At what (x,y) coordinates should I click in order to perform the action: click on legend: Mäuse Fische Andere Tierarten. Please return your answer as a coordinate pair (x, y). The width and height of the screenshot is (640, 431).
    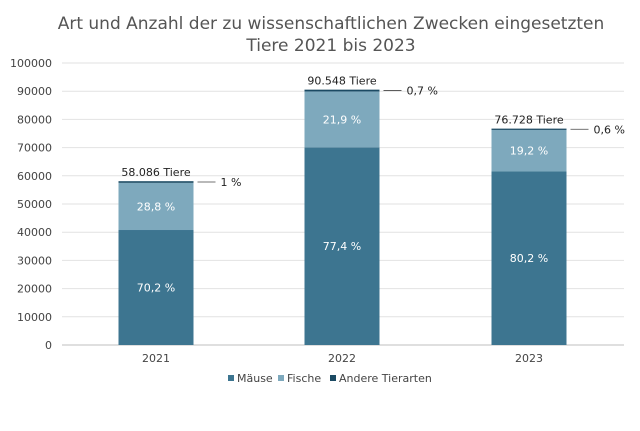
    Looking at the image, I should click on (330, 378).